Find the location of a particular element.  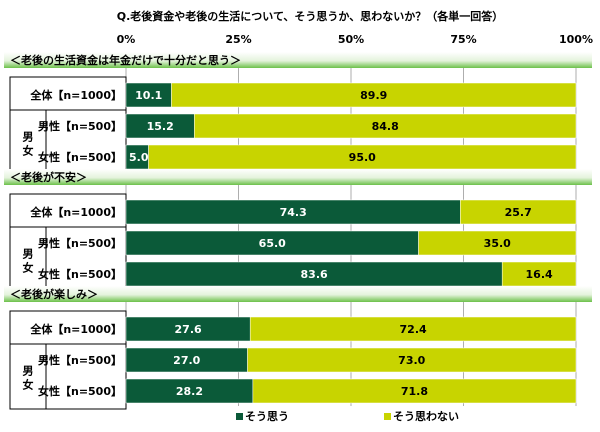

section-title: ＜老後が不安＞ is located at coordinates (48, 177).